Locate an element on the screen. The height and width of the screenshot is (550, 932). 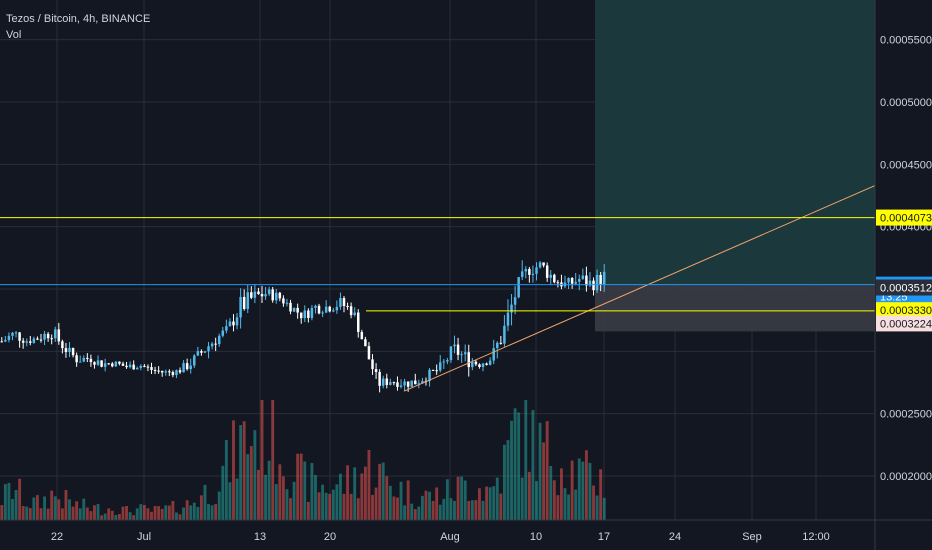
y-tick-label: 0.0005000 is located at coordinates (906, 103).